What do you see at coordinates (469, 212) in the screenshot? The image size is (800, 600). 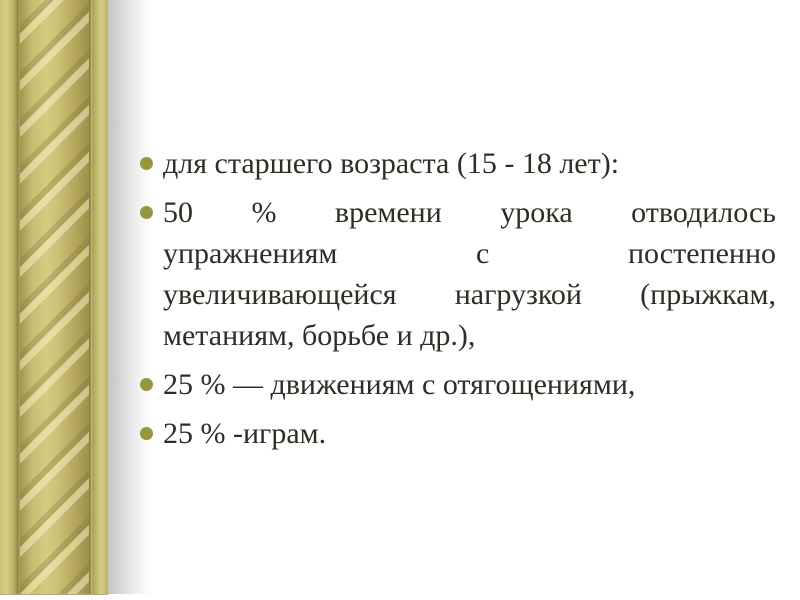 I see `bullet-text-line: 50 % времени урока отводилось` at bounding box center [469, 212].